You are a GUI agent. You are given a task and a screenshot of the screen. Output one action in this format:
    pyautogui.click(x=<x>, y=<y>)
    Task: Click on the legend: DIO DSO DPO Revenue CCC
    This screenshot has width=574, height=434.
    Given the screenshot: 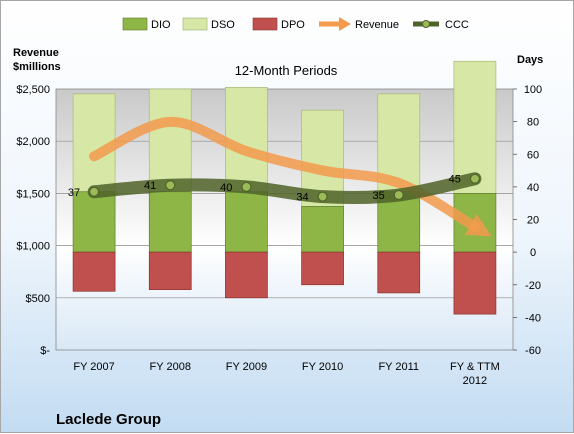 What is the action you would take?
    pyautogui.click(x=295, y=24)
    